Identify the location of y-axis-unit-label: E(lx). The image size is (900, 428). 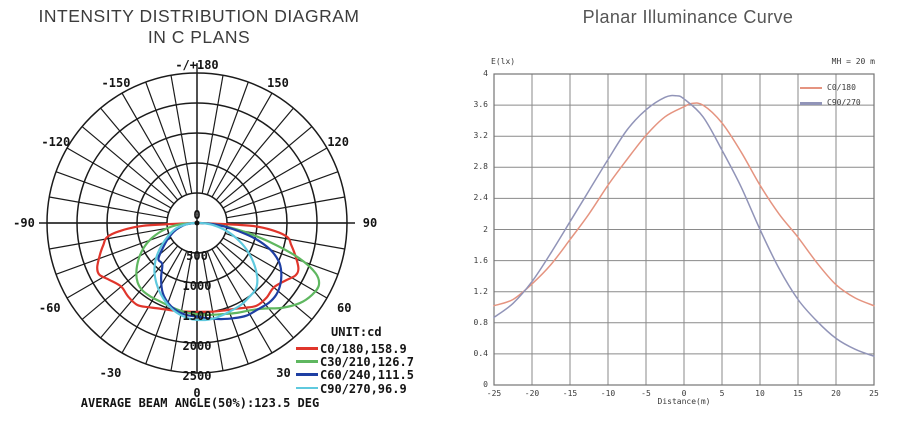
(503, 61).